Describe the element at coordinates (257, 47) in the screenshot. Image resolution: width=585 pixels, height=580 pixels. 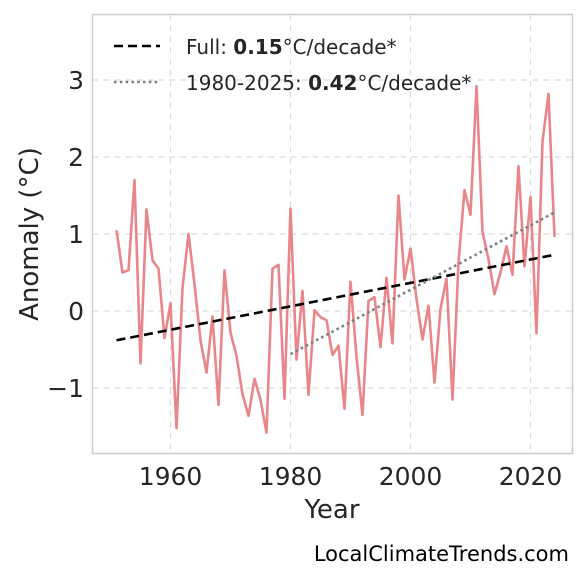
I see `legend-full-value: 0.15` at that location.